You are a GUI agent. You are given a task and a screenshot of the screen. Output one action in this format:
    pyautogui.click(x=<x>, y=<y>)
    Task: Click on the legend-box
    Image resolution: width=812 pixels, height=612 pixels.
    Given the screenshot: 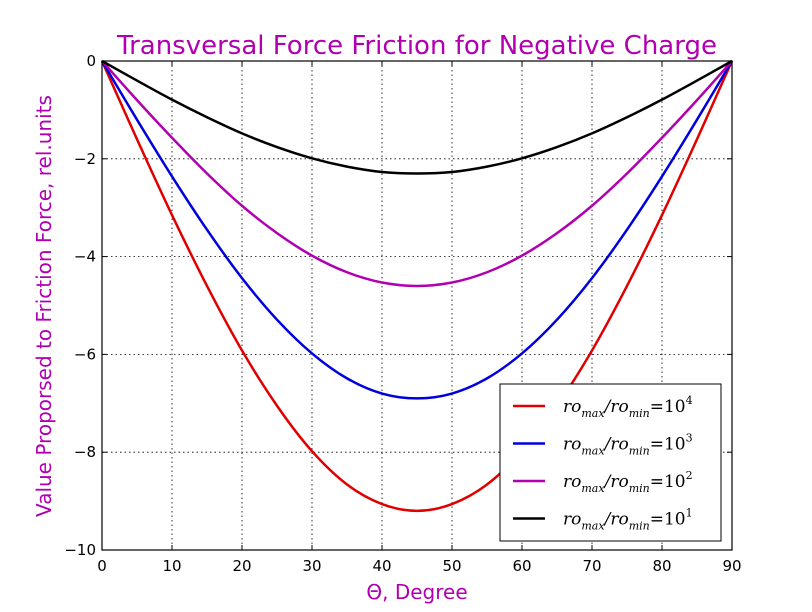 What is the action you would take?
    pyautogui.click(x=610, y=462)
    